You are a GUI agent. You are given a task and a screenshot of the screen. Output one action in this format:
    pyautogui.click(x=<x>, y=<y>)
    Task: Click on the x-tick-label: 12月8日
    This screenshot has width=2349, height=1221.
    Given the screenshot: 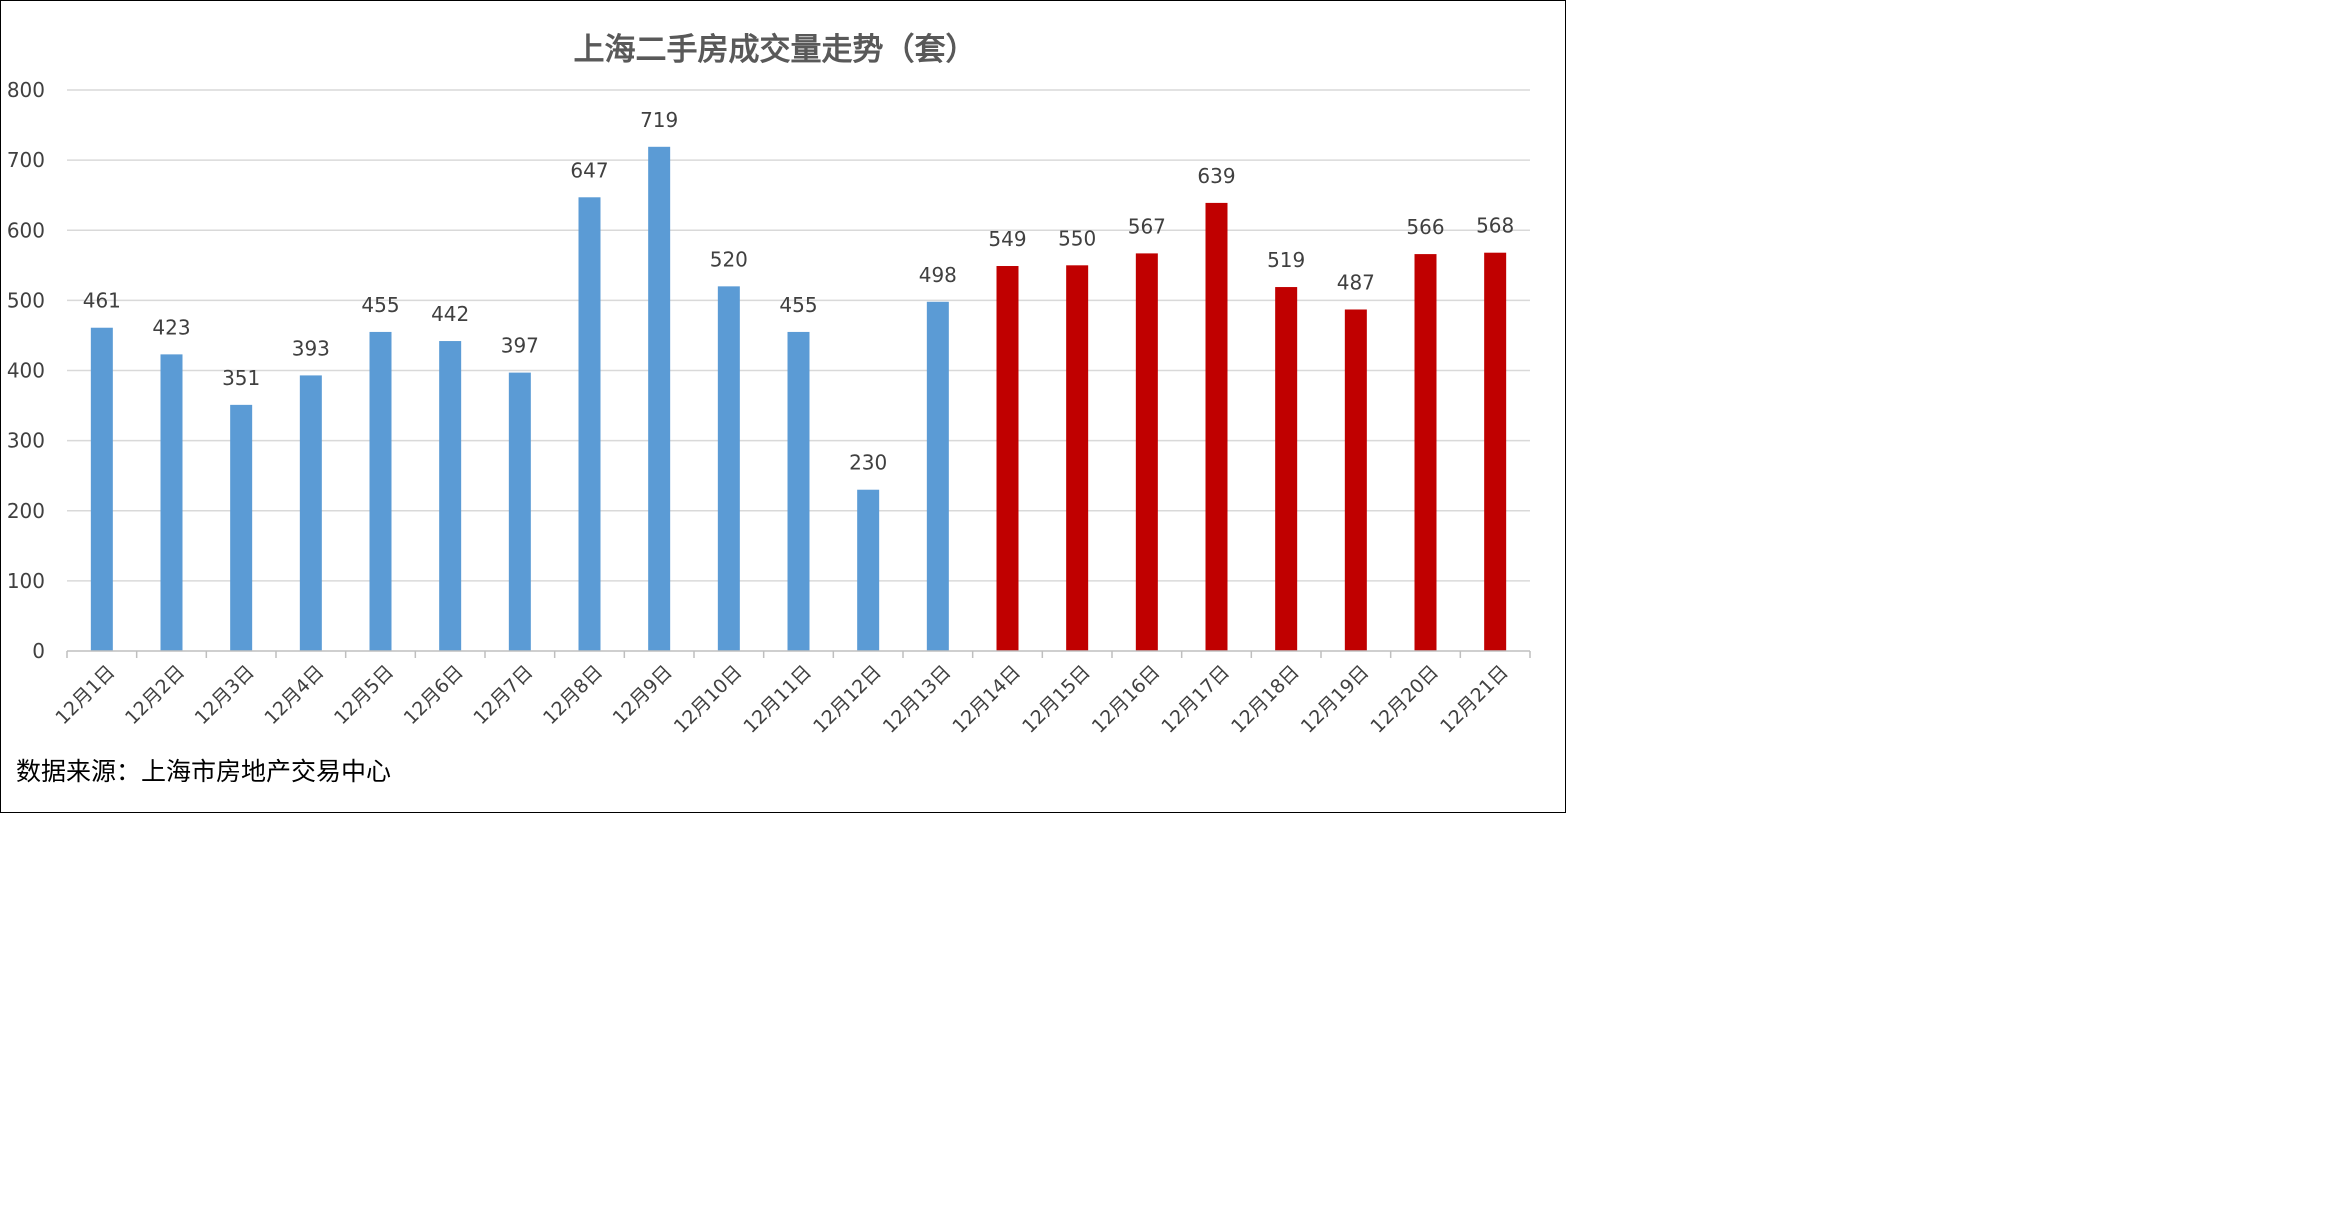 What is the action you would take?
    pyautogui.click(x=573, y=695)
    